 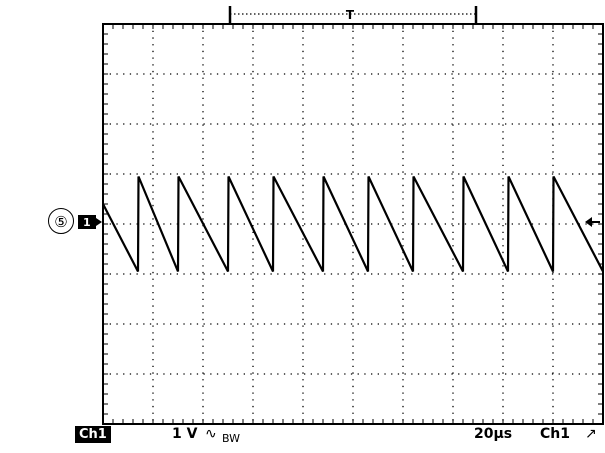 I want to click on time-per-div: 20µs, so click(x=493, y=434).